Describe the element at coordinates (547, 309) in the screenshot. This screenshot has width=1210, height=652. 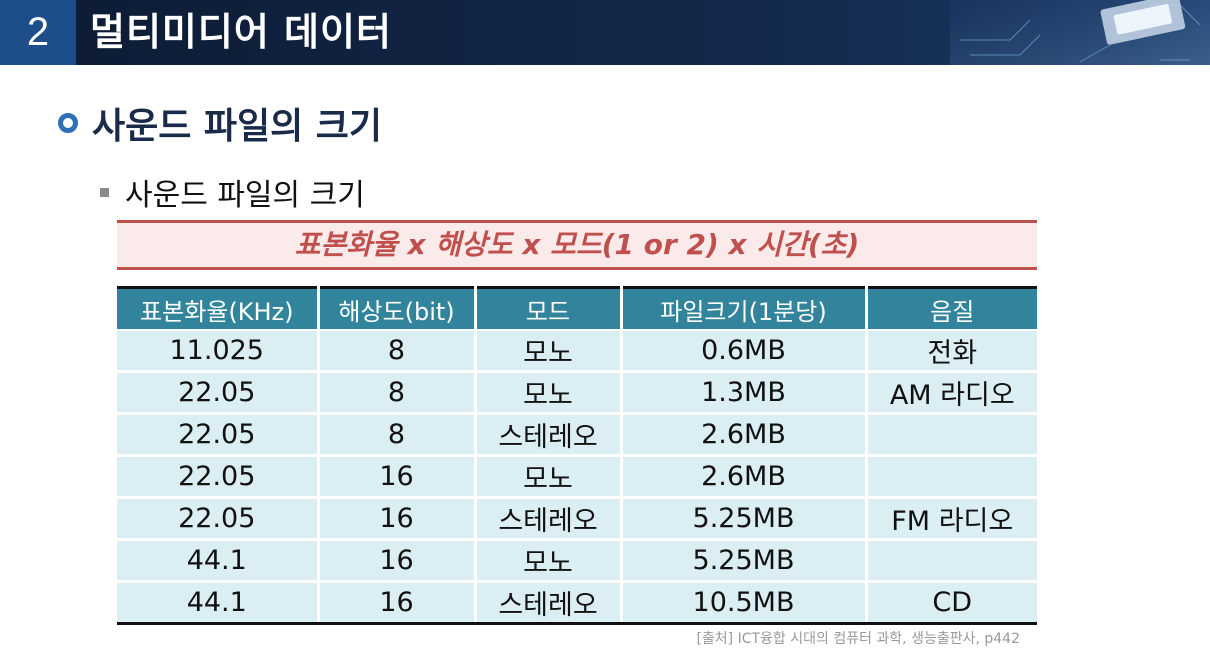
I see `column-header: 모드` at that location.